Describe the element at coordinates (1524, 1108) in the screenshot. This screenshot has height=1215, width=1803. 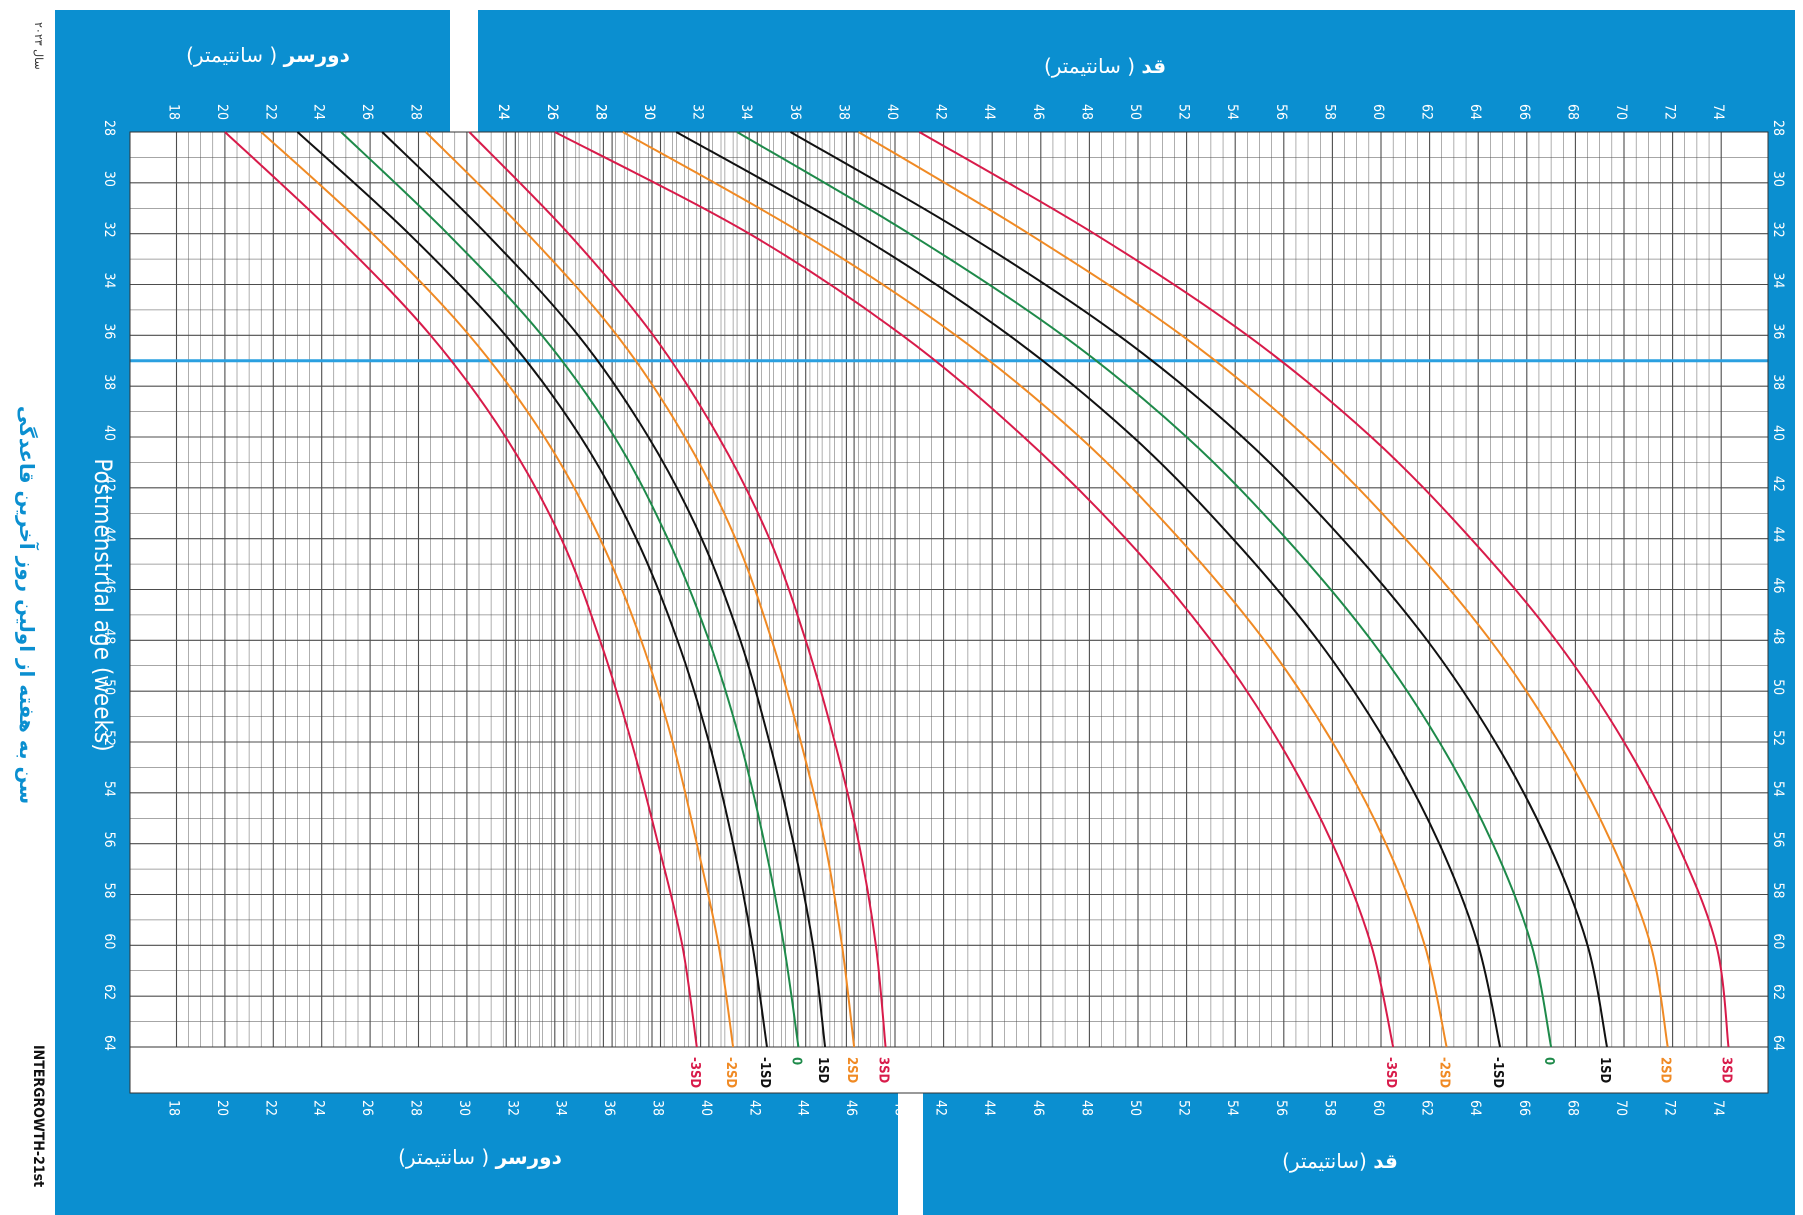
I see `length-tick-bottom: 66` at that location.